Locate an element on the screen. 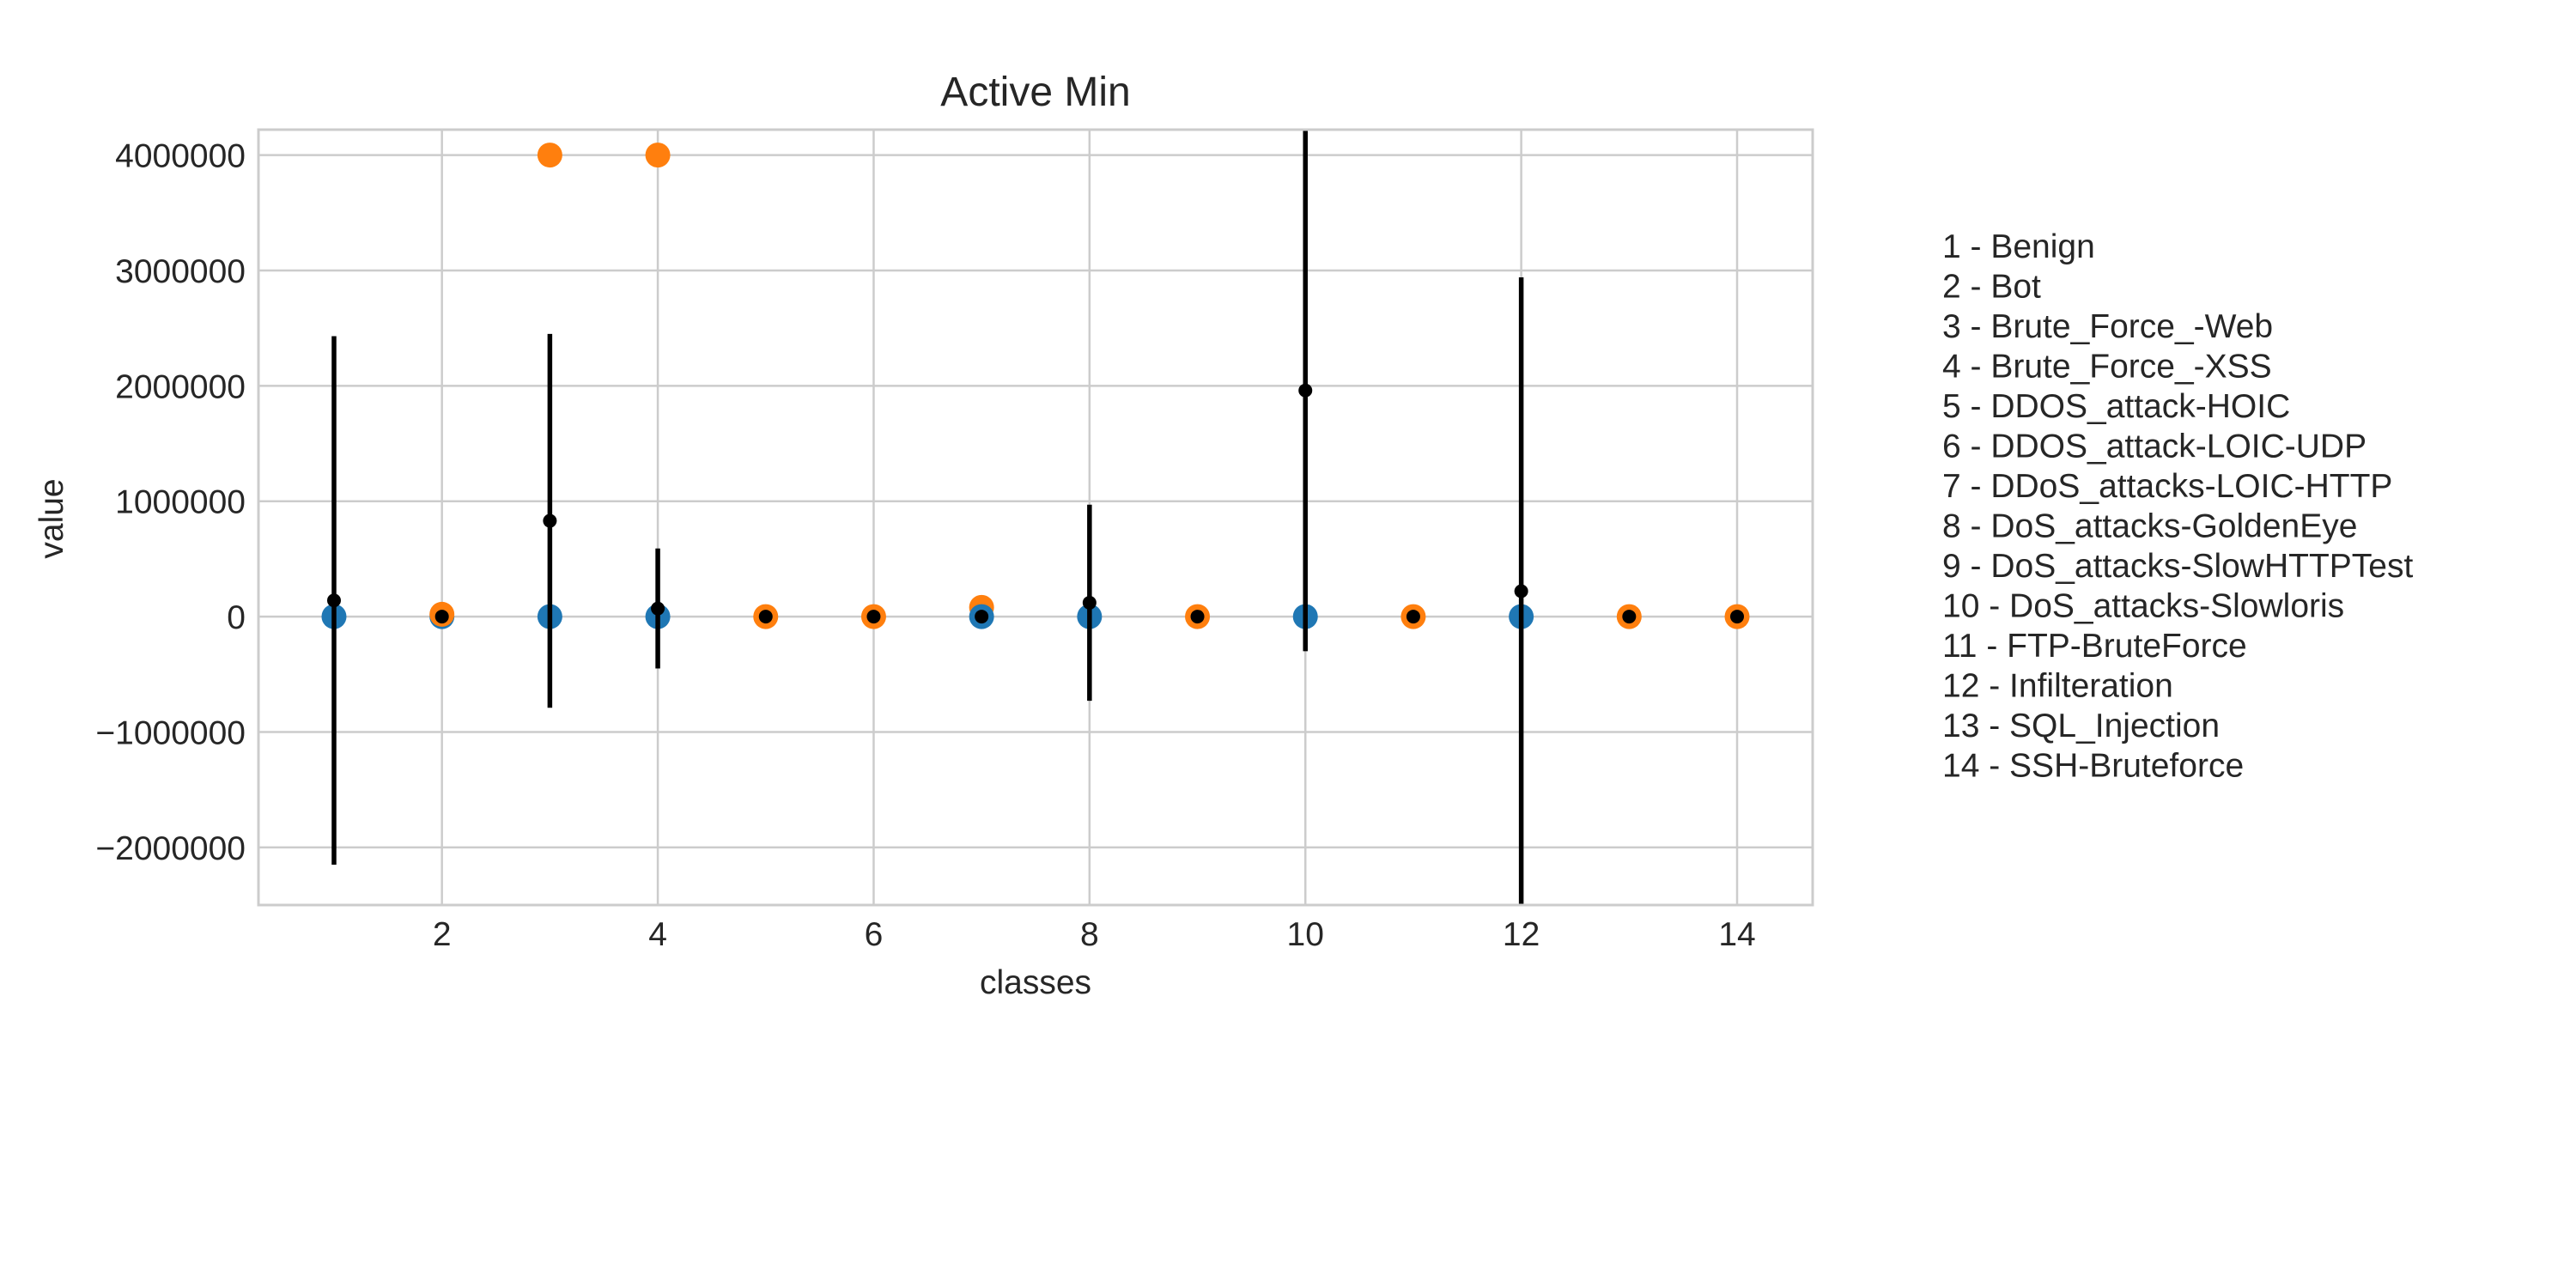  legend-entry: 8 - DoS_attacks-GoldenEye is located at coordinates (2149, 526).